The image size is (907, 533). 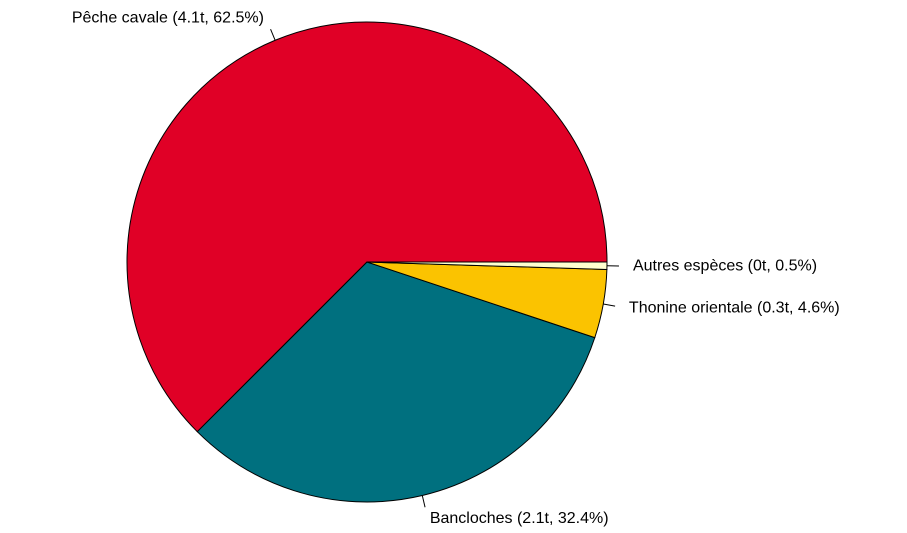 I want to click on slice-label: Autres espèces (0t, 0.5%), so click(x=725, y=265).